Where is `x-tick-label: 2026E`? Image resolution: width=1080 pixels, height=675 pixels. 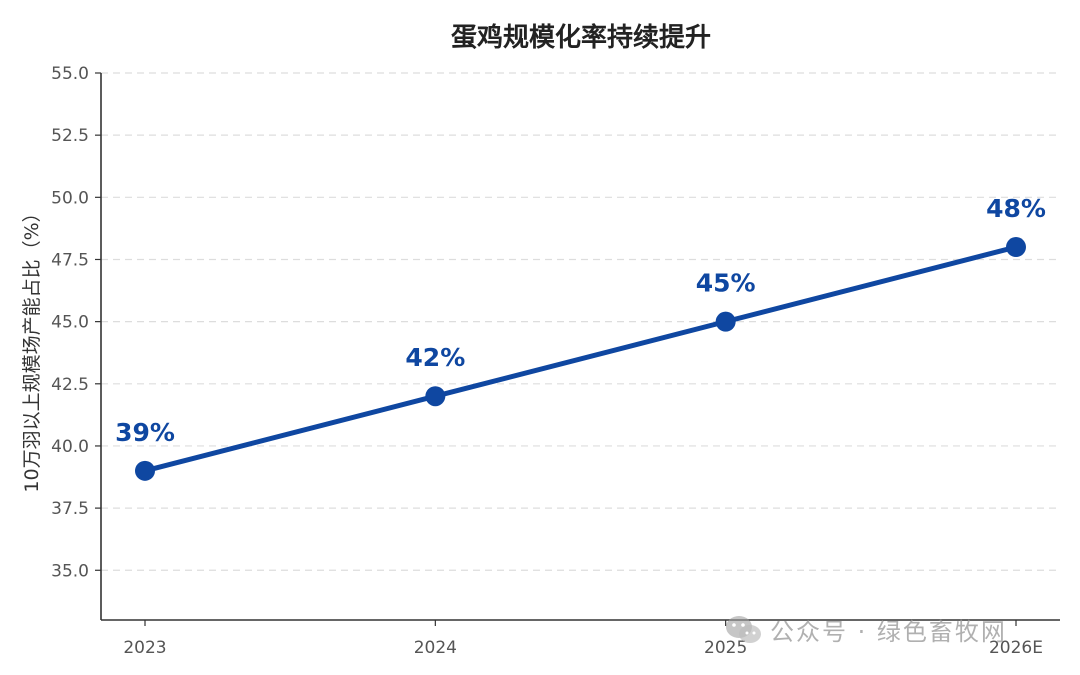
x-tick-label: 2026E is located at coordinates (1016, 648).